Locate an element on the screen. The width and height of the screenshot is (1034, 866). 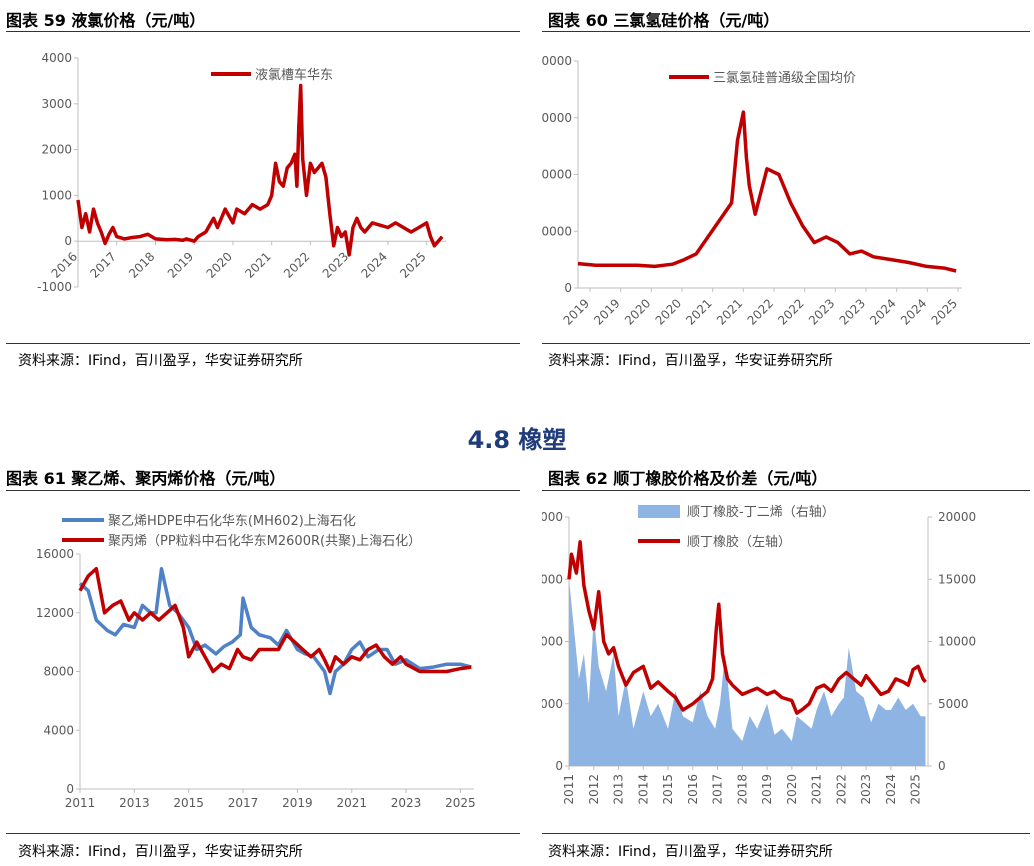
c62-xtick-label: 2023 is located at coordinates (866, 789).